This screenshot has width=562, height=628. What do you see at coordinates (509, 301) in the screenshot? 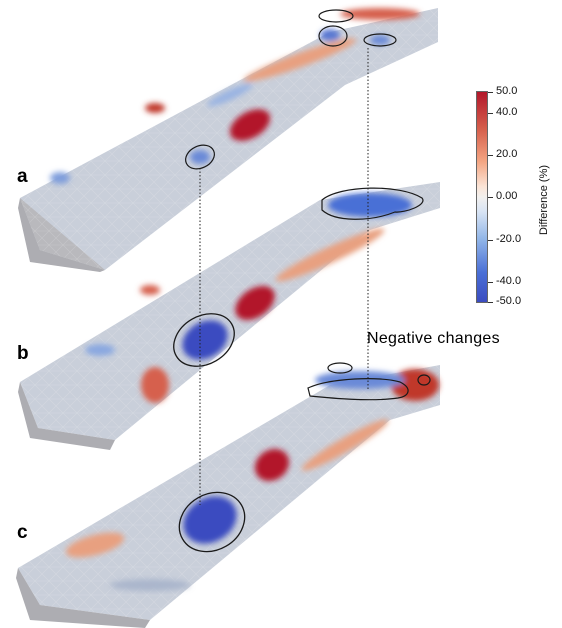
I see `colorbar-tick-label: -50.0` at bounding box center [509, 301].